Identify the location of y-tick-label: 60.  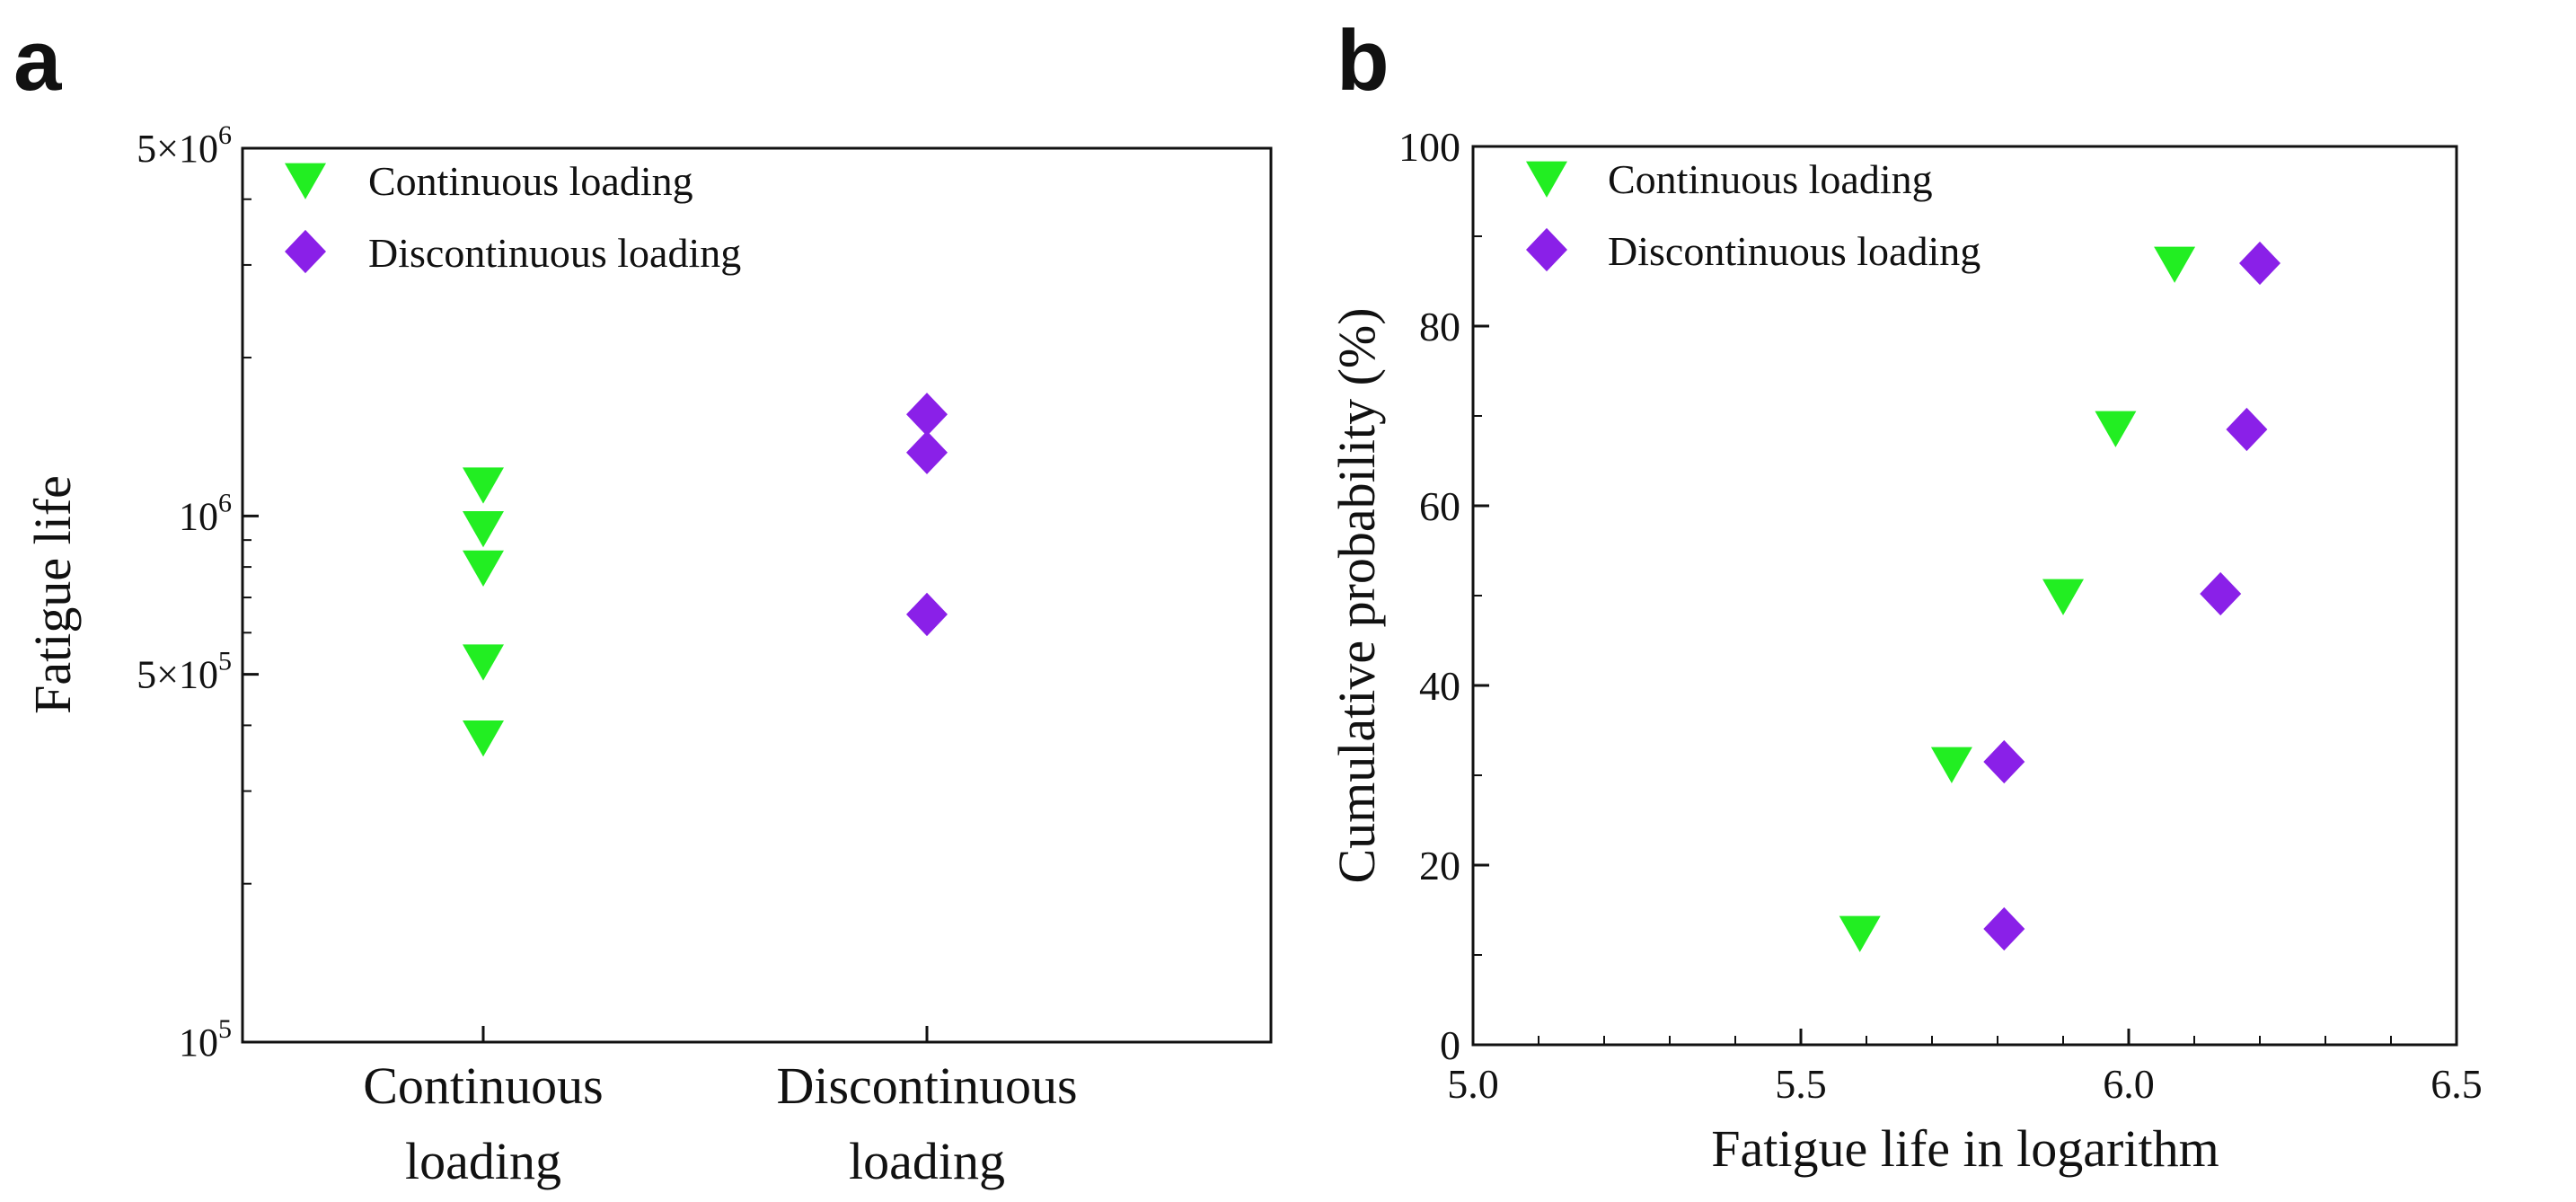
(1439, 506).